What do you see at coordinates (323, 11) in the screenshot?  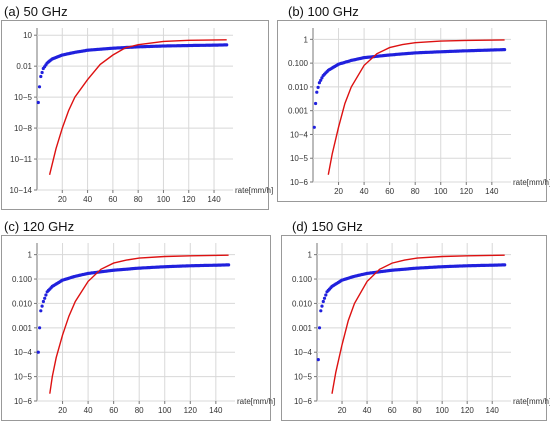 I see `panel-b-title: (b) 100 GHz` at bounding box center [323, 11].